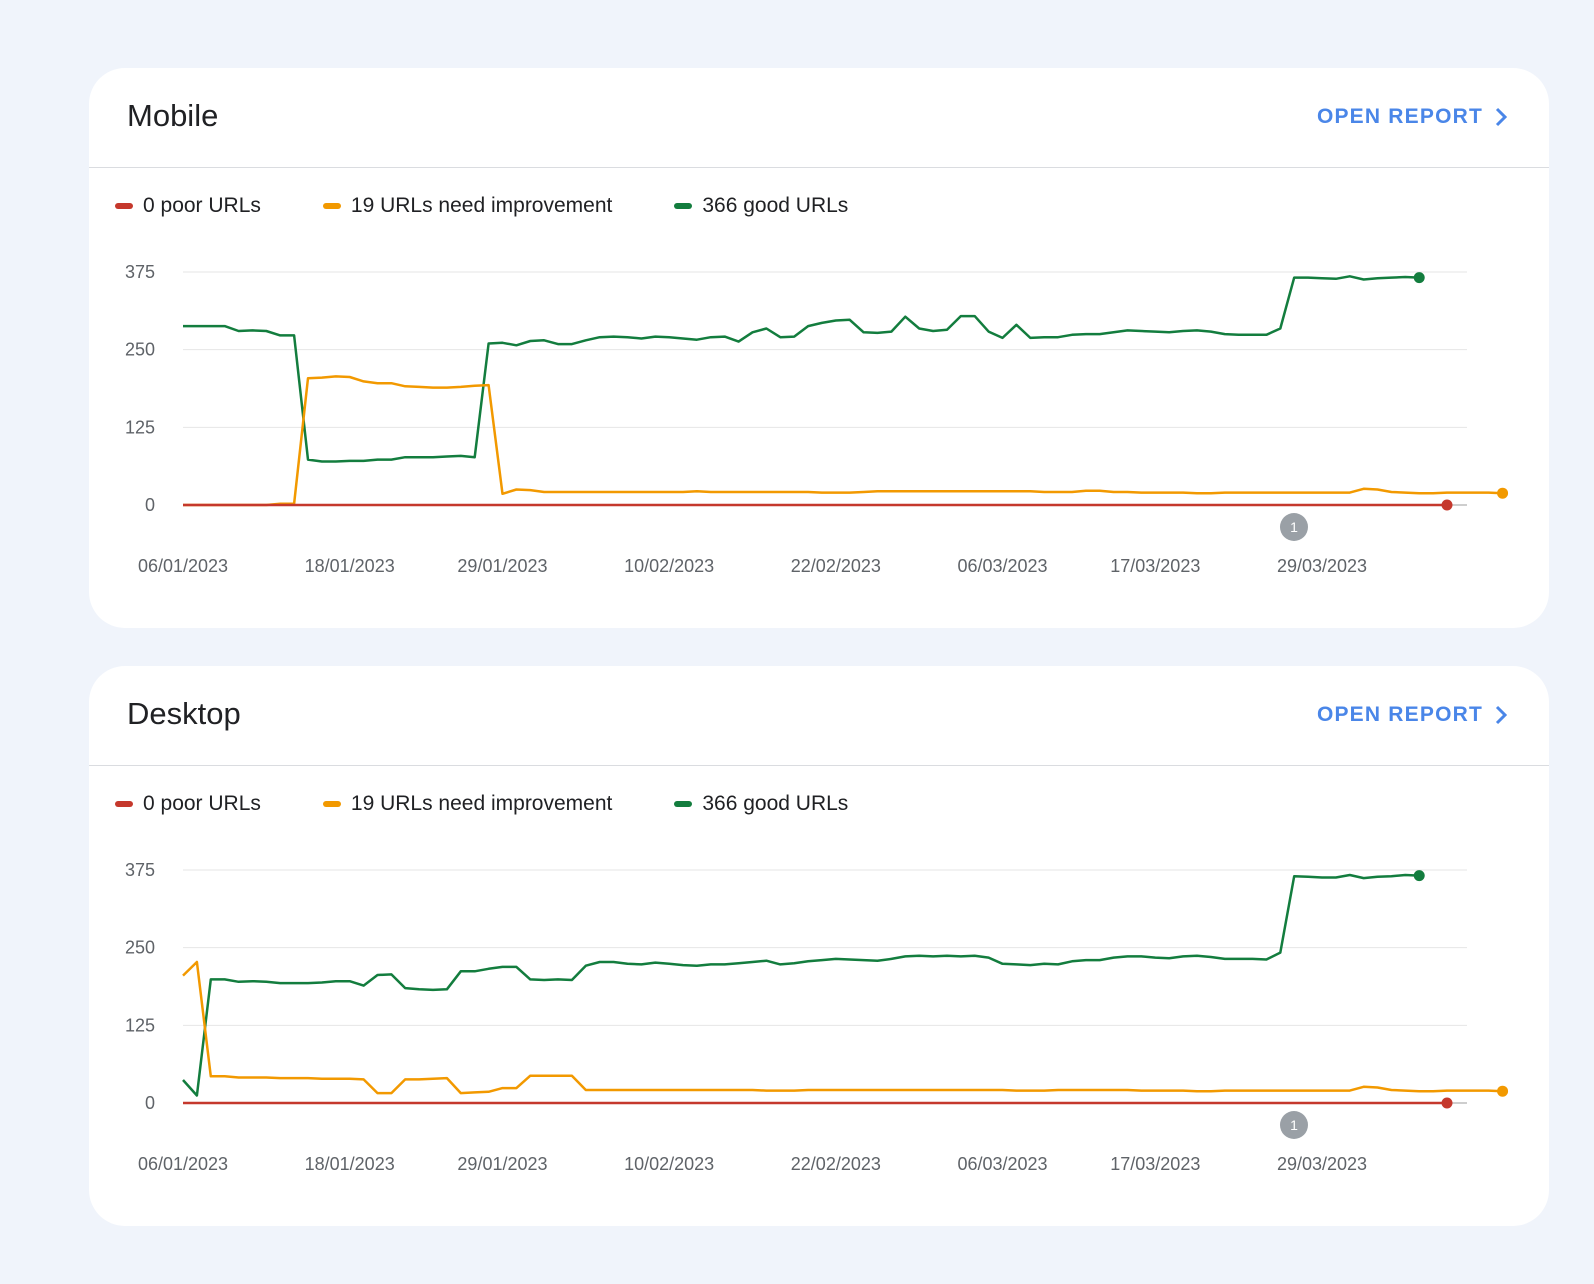 The height and width of the screenshot is (1284, 1594). What do you see at coordinates (184, 713) in the screenshot?
I see `card-title: Desktop` at bounding box center [184, 713].